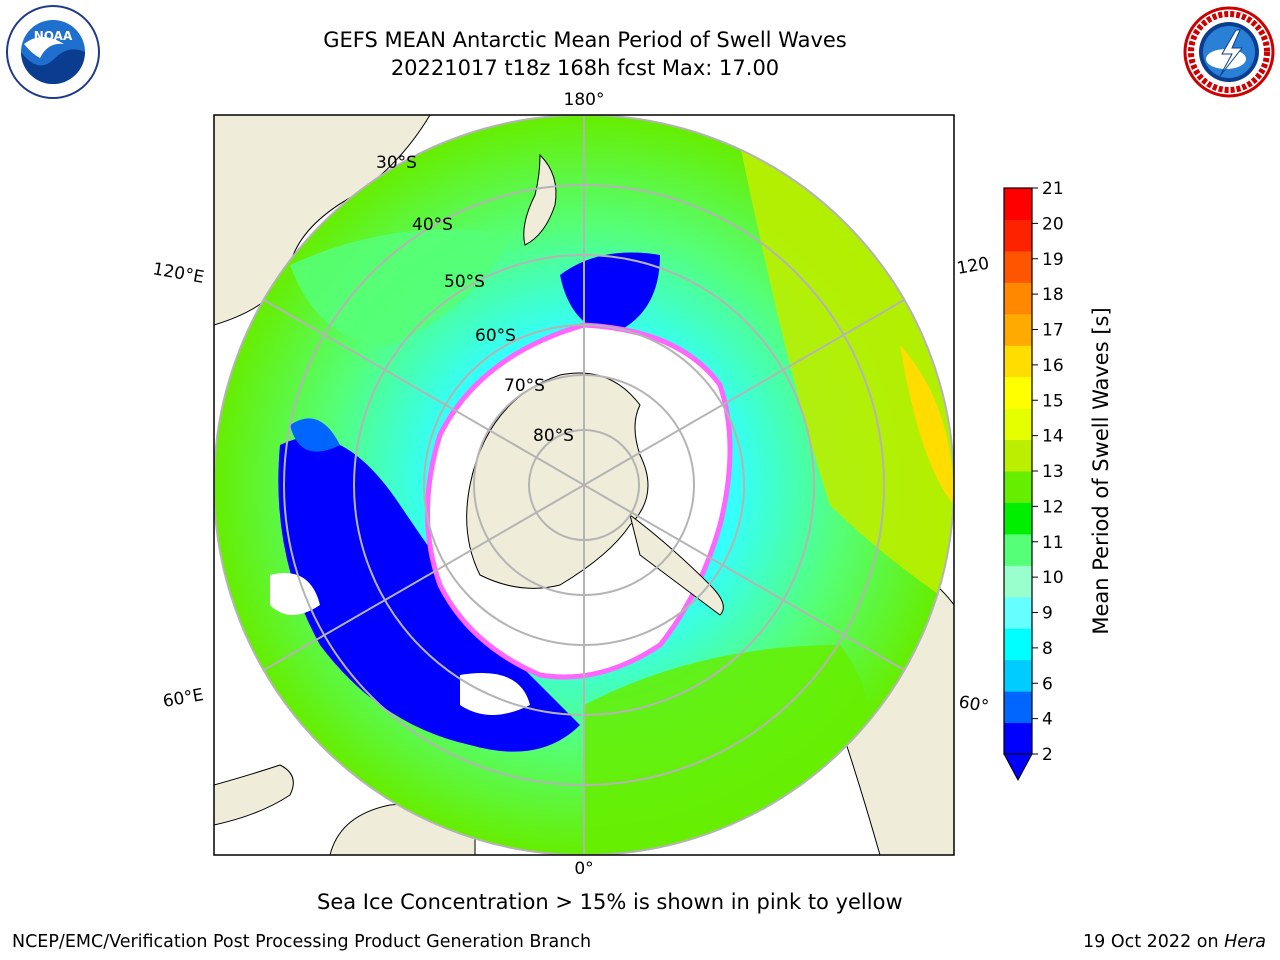  I want to click on noaa-logo: NOAA, so click(53, 52).